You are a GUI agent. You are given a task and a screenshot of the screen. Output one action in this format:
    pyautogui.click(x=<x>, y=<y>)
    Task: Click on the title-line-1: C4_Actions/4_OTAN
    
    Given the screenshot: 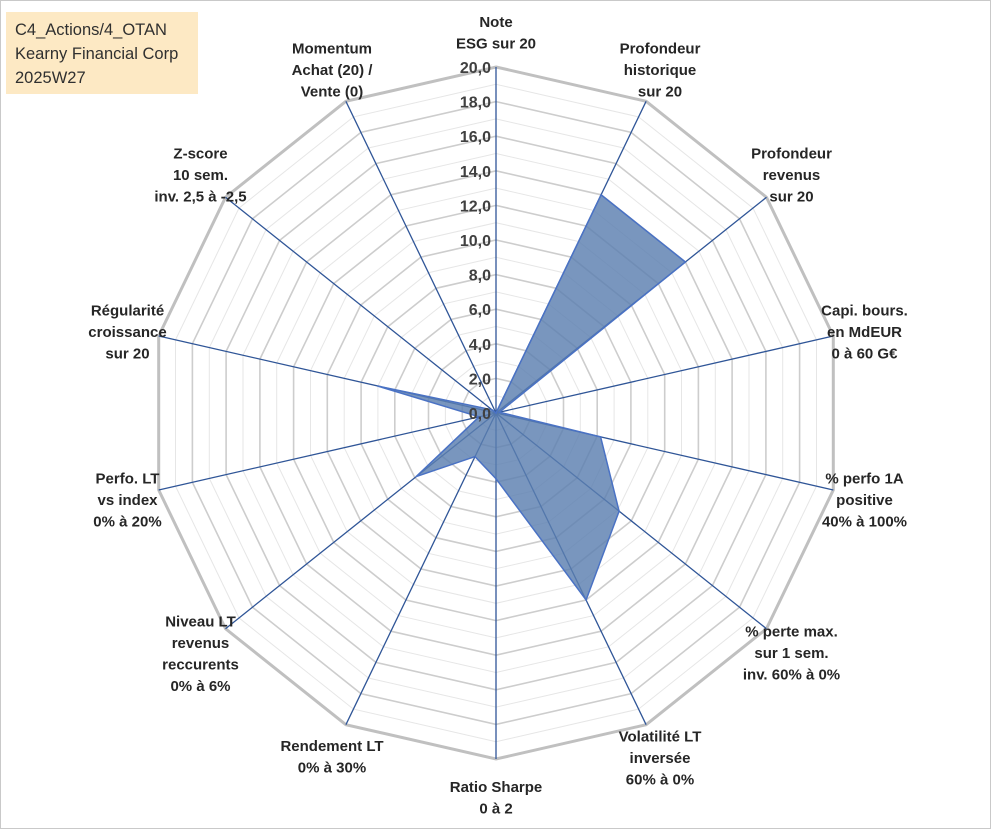 What is the action you would take?
    pyautogui.click(x=91, y=30)
    